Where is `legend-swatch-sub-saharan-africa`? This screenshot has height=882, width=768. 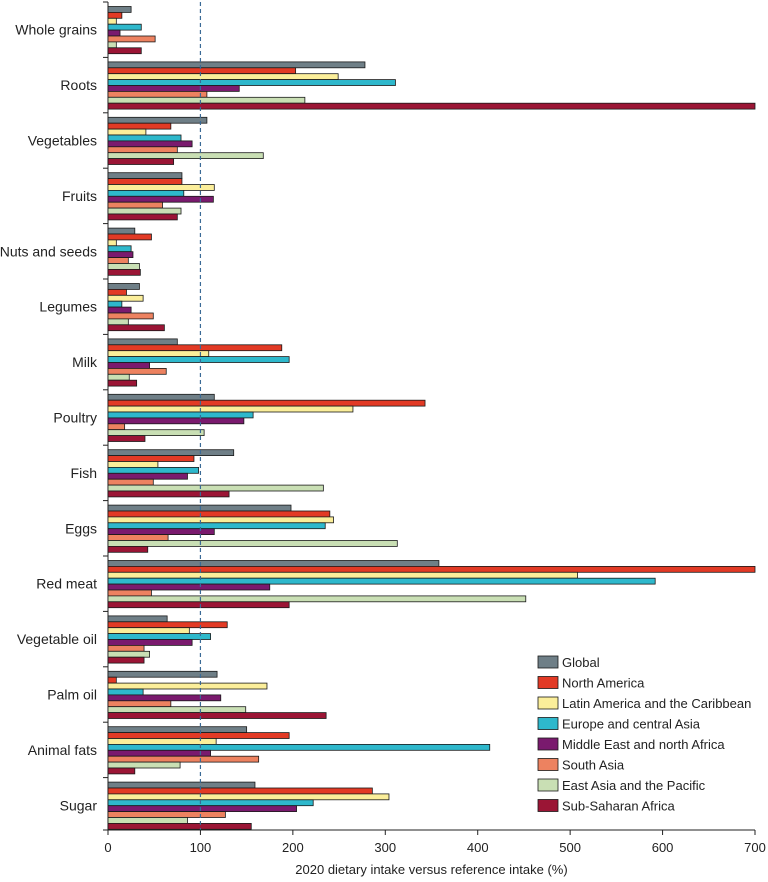 legend-swatch-sub-saharan-africa is located at coordinates (548, 805).